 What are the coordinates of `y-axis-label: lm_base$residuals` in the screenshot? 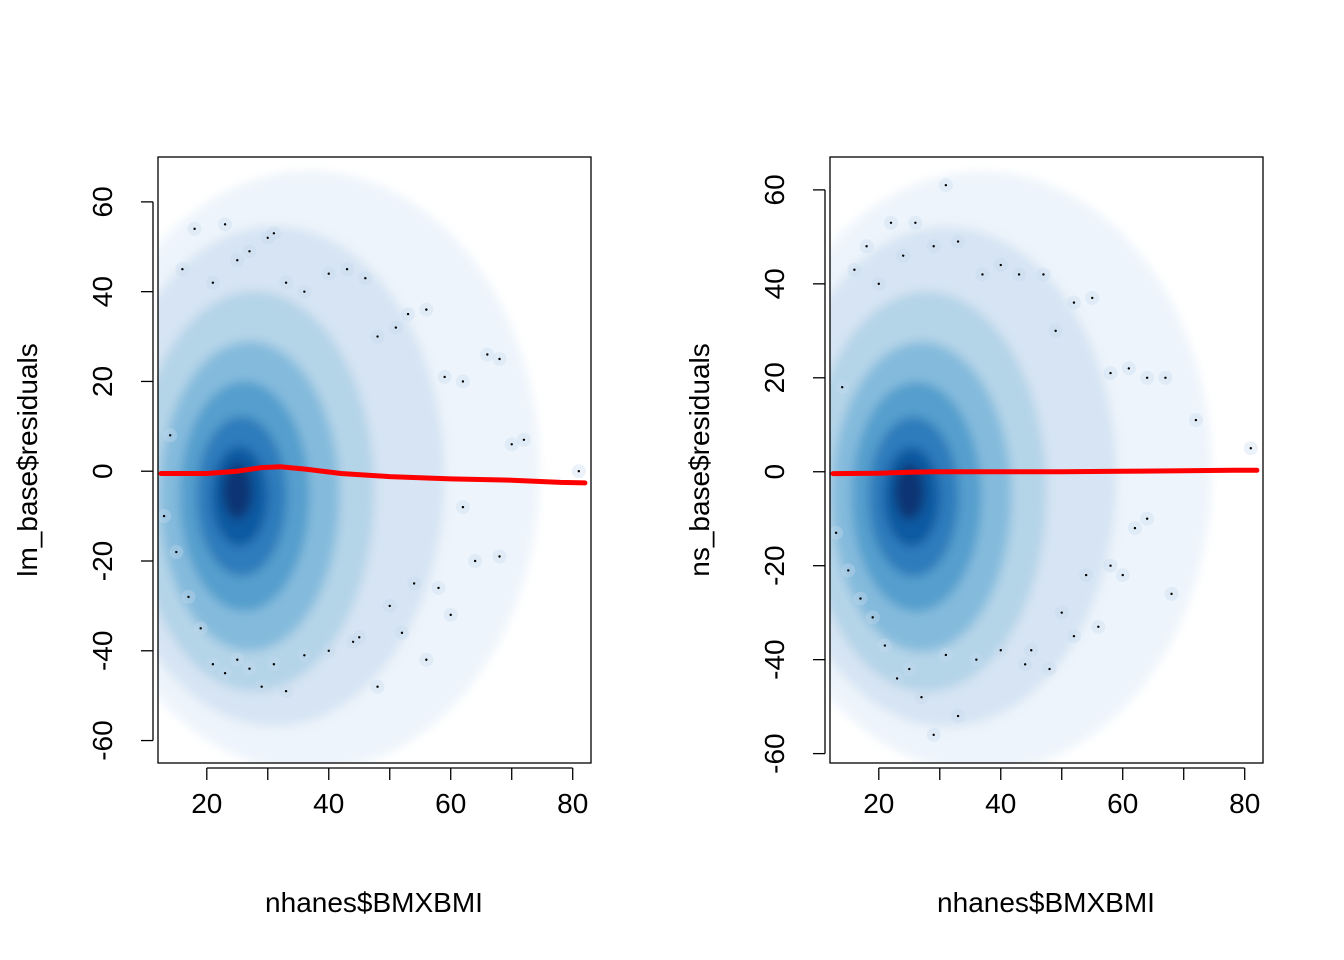 It's located at (27, 459).